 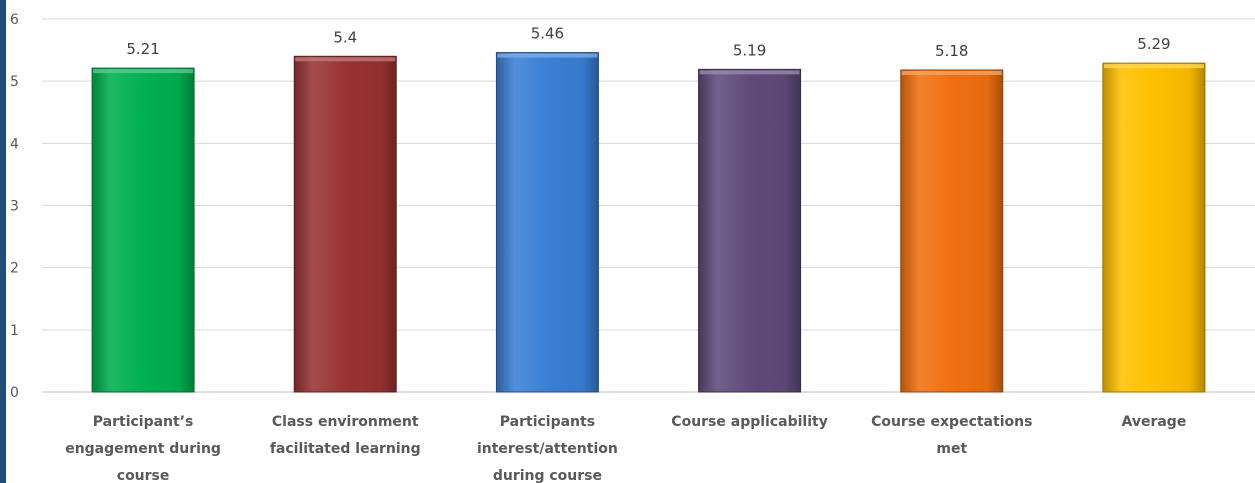 What do you see at coordinates (951, 449) in the screenshot?
I see `category-label: met` at bounding box center [951, 449].